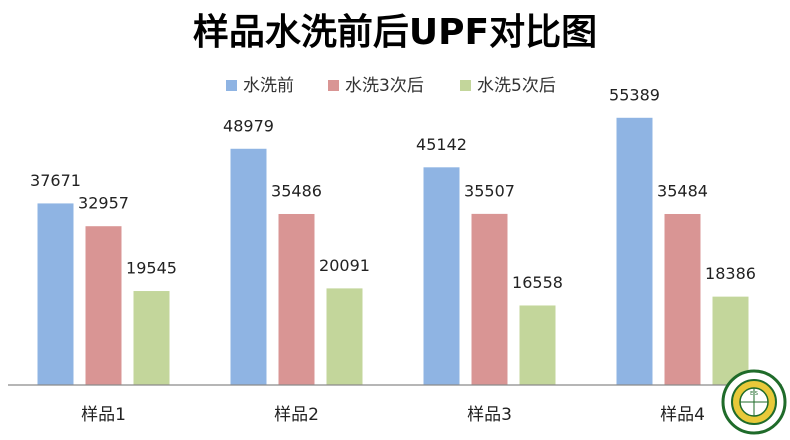 The image size is (790, 440). What do you see at coordinates (682, 415) in the screenshot?
I see `category-tick-label: 样品4` at bounding box center [682, 415].